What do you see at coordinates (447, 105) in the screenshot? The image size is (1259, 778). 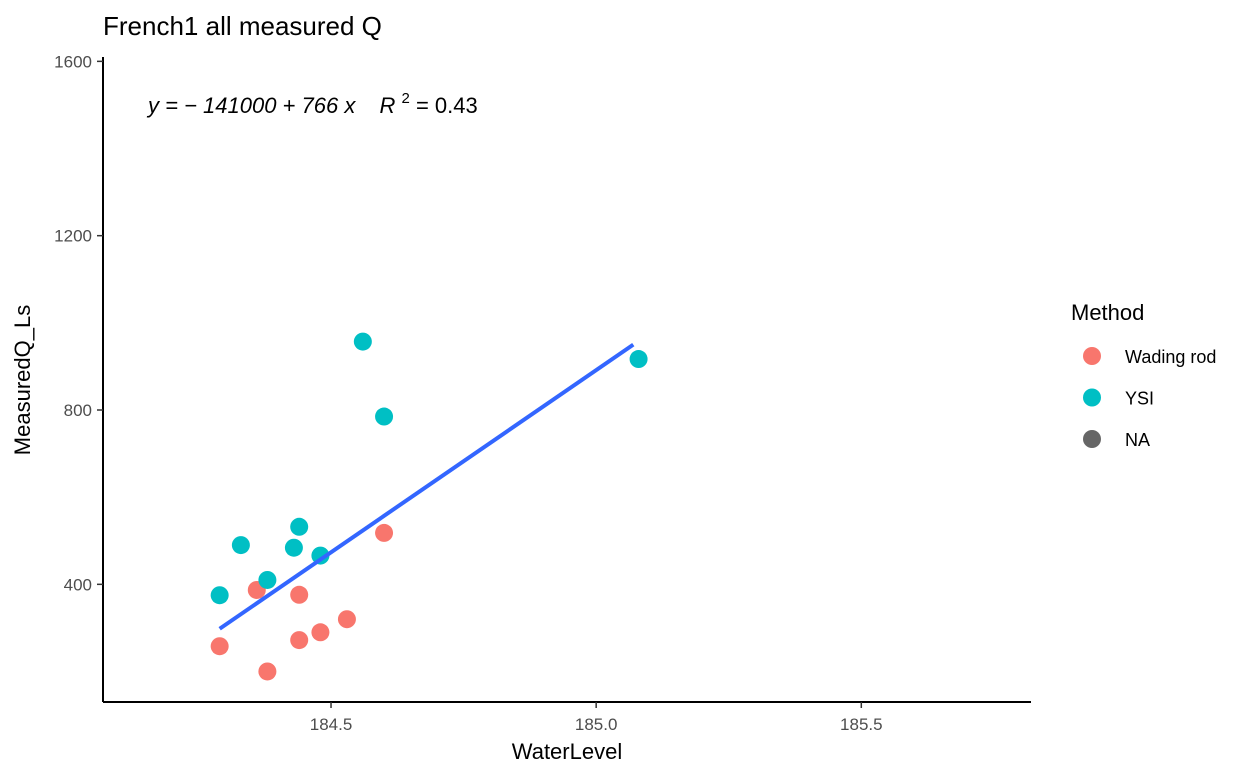 I see `r-value: = 0.43` at bounding box center [447, 105].